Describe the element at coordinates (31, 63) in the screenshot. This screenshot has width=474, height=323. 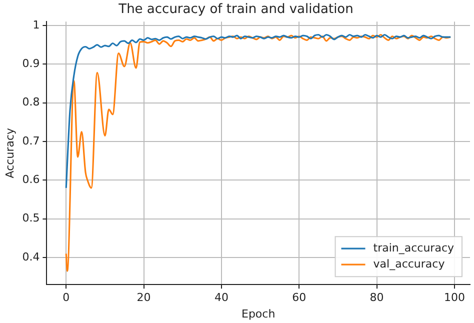
I see `y-tick-label: 0.9` at that location.